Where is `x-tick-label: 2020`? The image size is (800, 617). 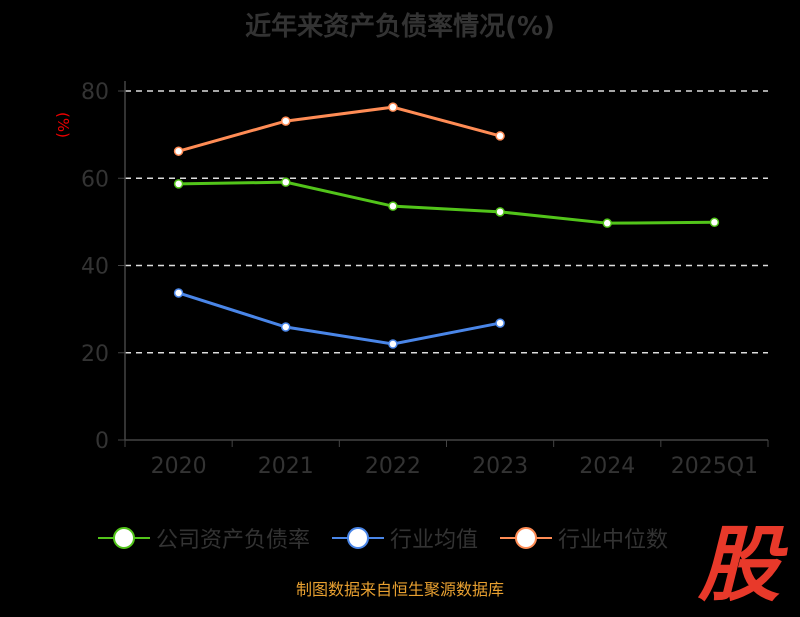 x-tick-label: 2020 is located at coordinates (179, 466).